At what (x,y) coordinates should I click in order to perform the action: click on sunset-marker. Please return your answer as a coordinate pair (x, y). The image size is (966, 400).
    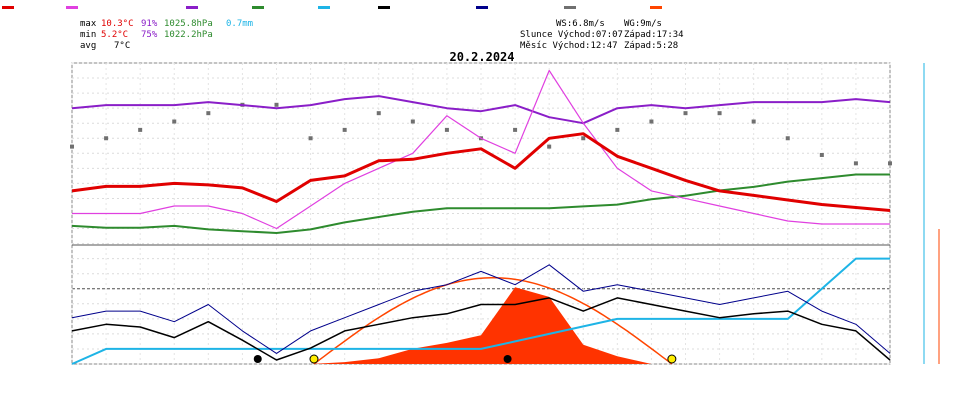
    Looking at the image, I should click on (672, 359).